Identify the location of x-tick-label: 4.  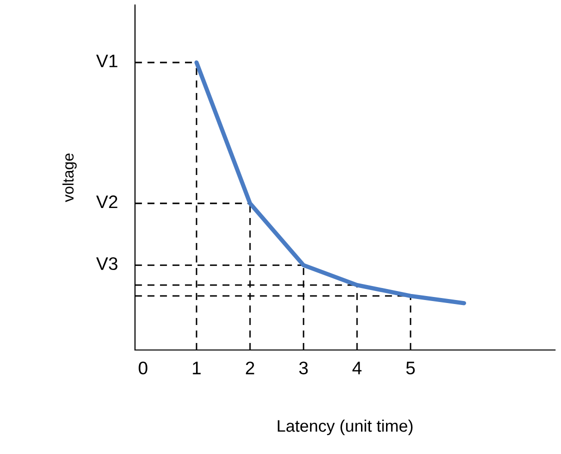
(357, 368).